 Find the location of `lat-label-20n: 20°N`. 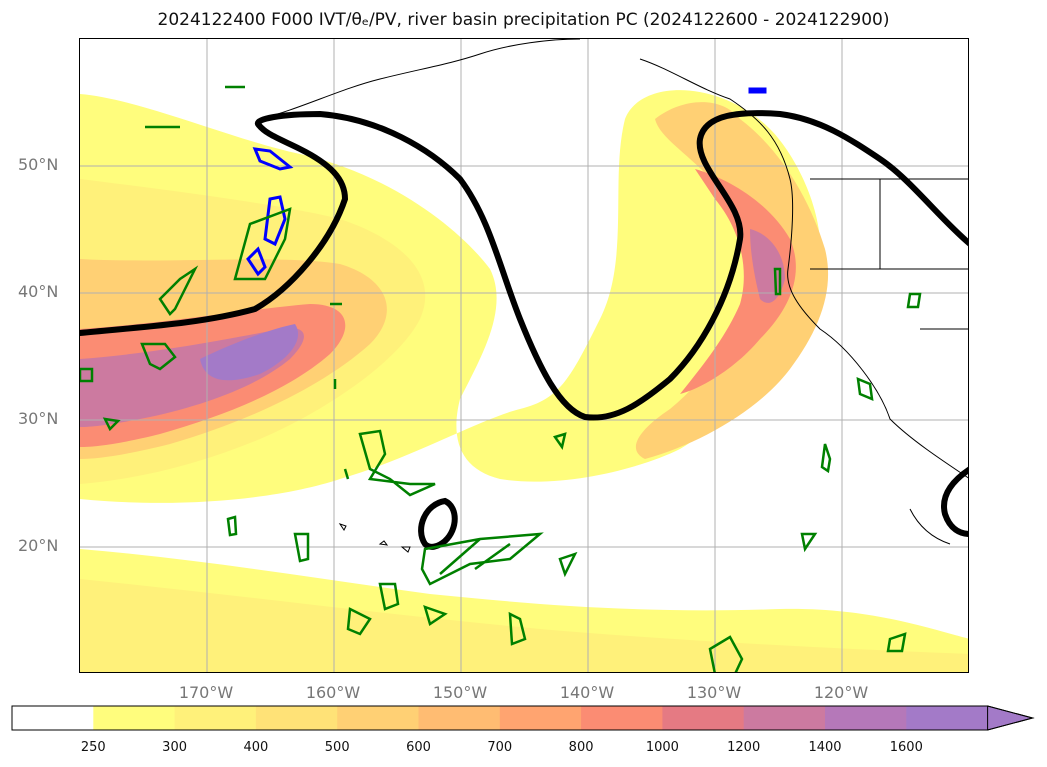

lat-label-20n: 20°N is located at coordinates (38, 545).